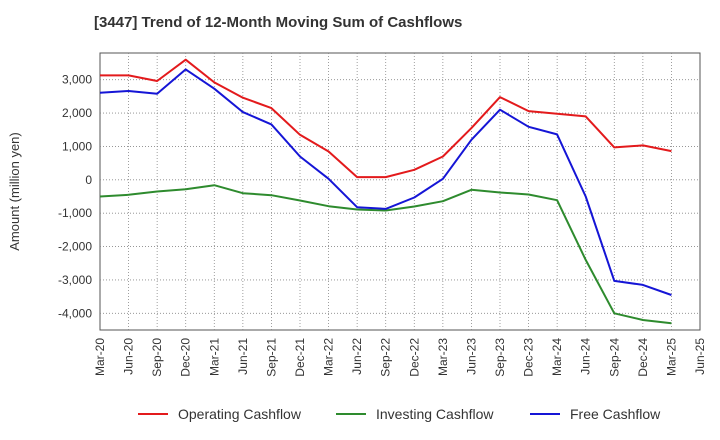  Describe the element at coordinates (186, 357) in the screenshot. I see `x-tick-label: Dec-20` at that location.